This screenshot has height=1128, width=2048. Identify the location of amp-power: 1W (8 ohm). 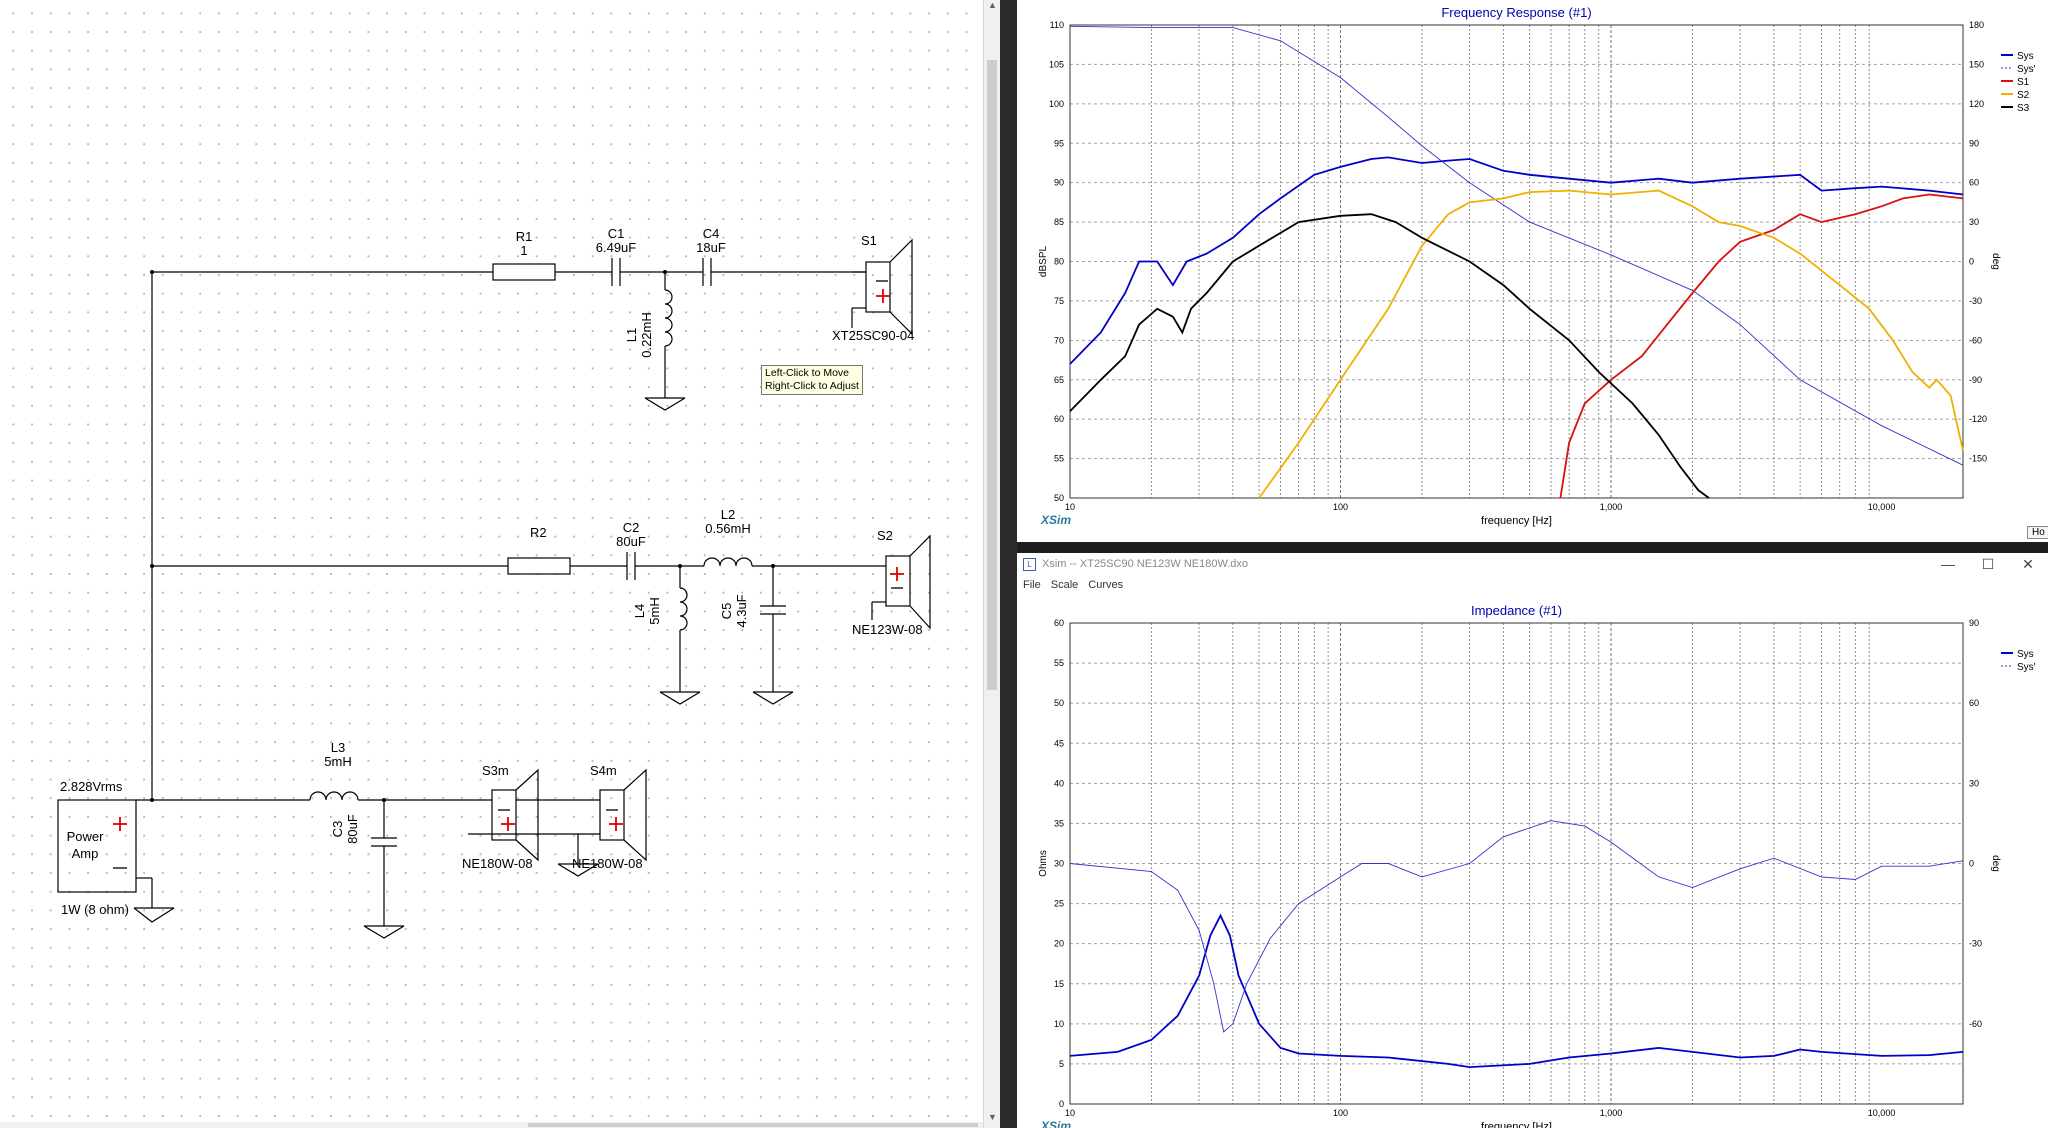
(95, 909).